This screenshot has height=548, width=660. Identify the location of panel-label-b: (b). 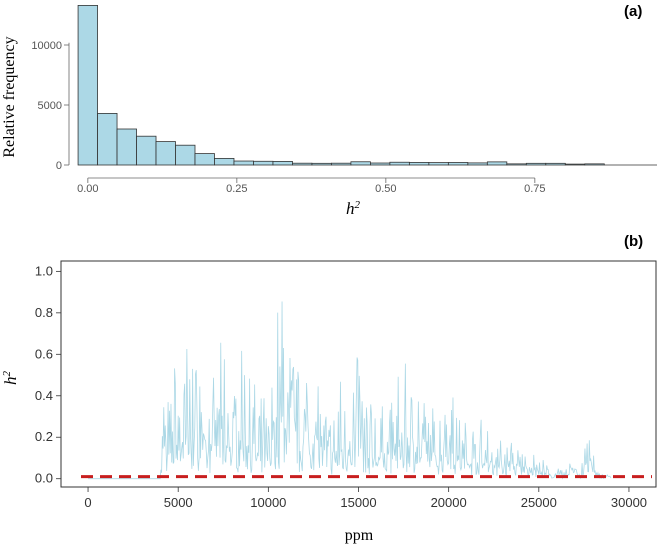
(633, 241).